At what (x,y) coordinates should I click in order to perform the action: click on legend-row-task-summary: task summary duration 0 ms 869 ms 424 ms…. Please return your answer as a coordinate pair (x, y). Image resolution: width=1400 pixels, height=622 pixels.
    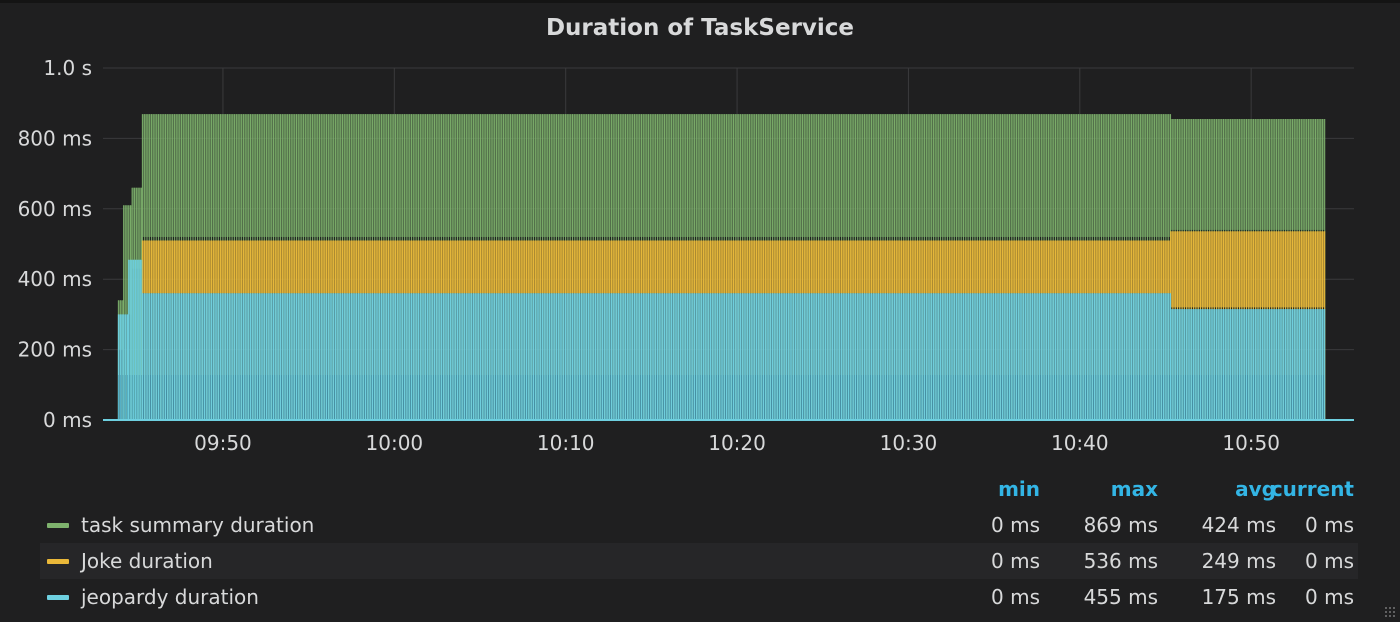
    Looking at the image, I should click on (699, 525).